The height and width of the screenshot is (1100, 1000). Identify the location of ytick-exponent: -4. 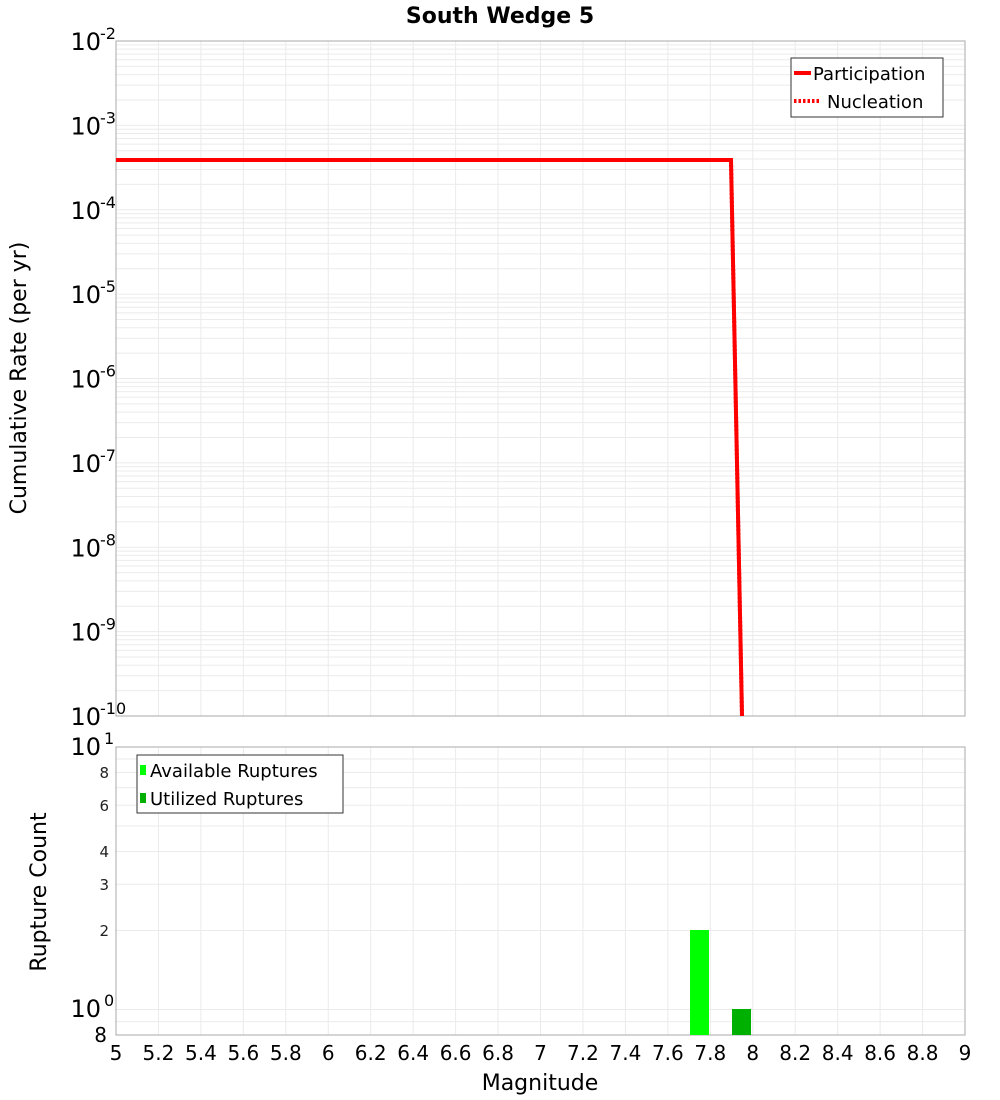
(108, 202).